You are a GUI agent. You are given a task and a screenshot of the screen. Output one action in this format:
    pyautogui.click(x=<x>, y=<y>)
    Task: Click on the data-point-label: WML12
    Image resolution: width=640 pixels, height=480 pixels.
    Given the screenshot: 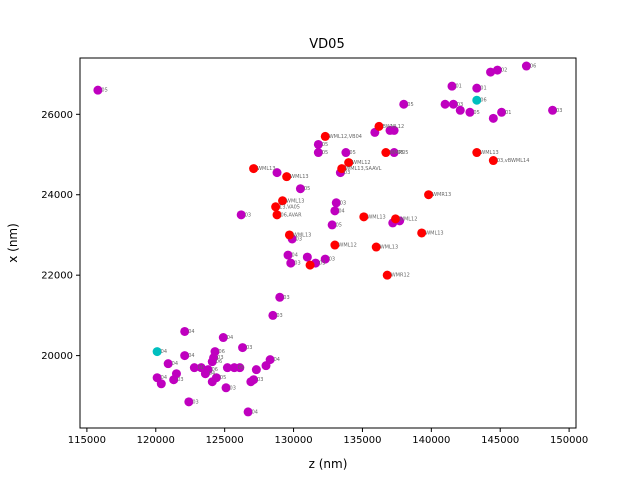 What is the action you would take?
    pyautogui.click(x=347, y=246)
    